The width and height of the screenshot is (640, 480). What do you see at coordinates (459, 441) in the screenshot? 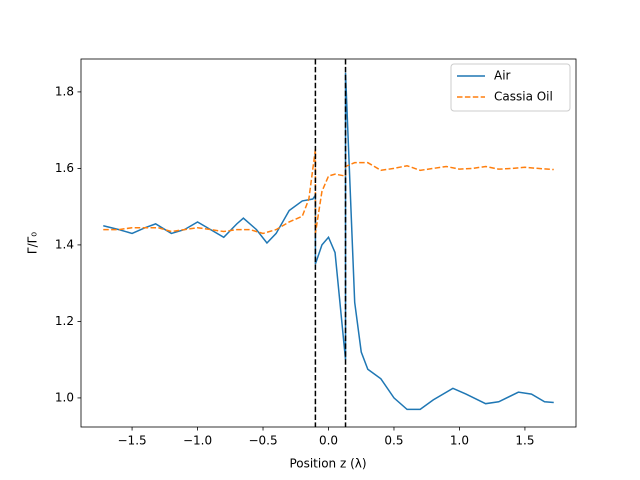
I see `x-tick-label: 1.0` at bounding box center [459, 441].